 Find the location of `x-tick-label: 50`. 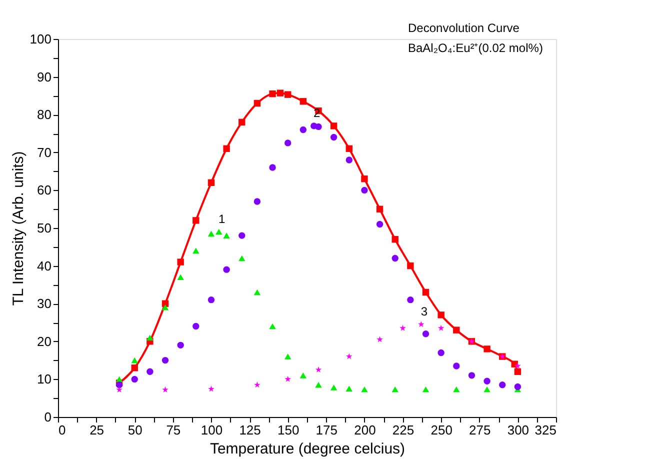

x-tick-label: 50 is located at coordinates (135, 430).